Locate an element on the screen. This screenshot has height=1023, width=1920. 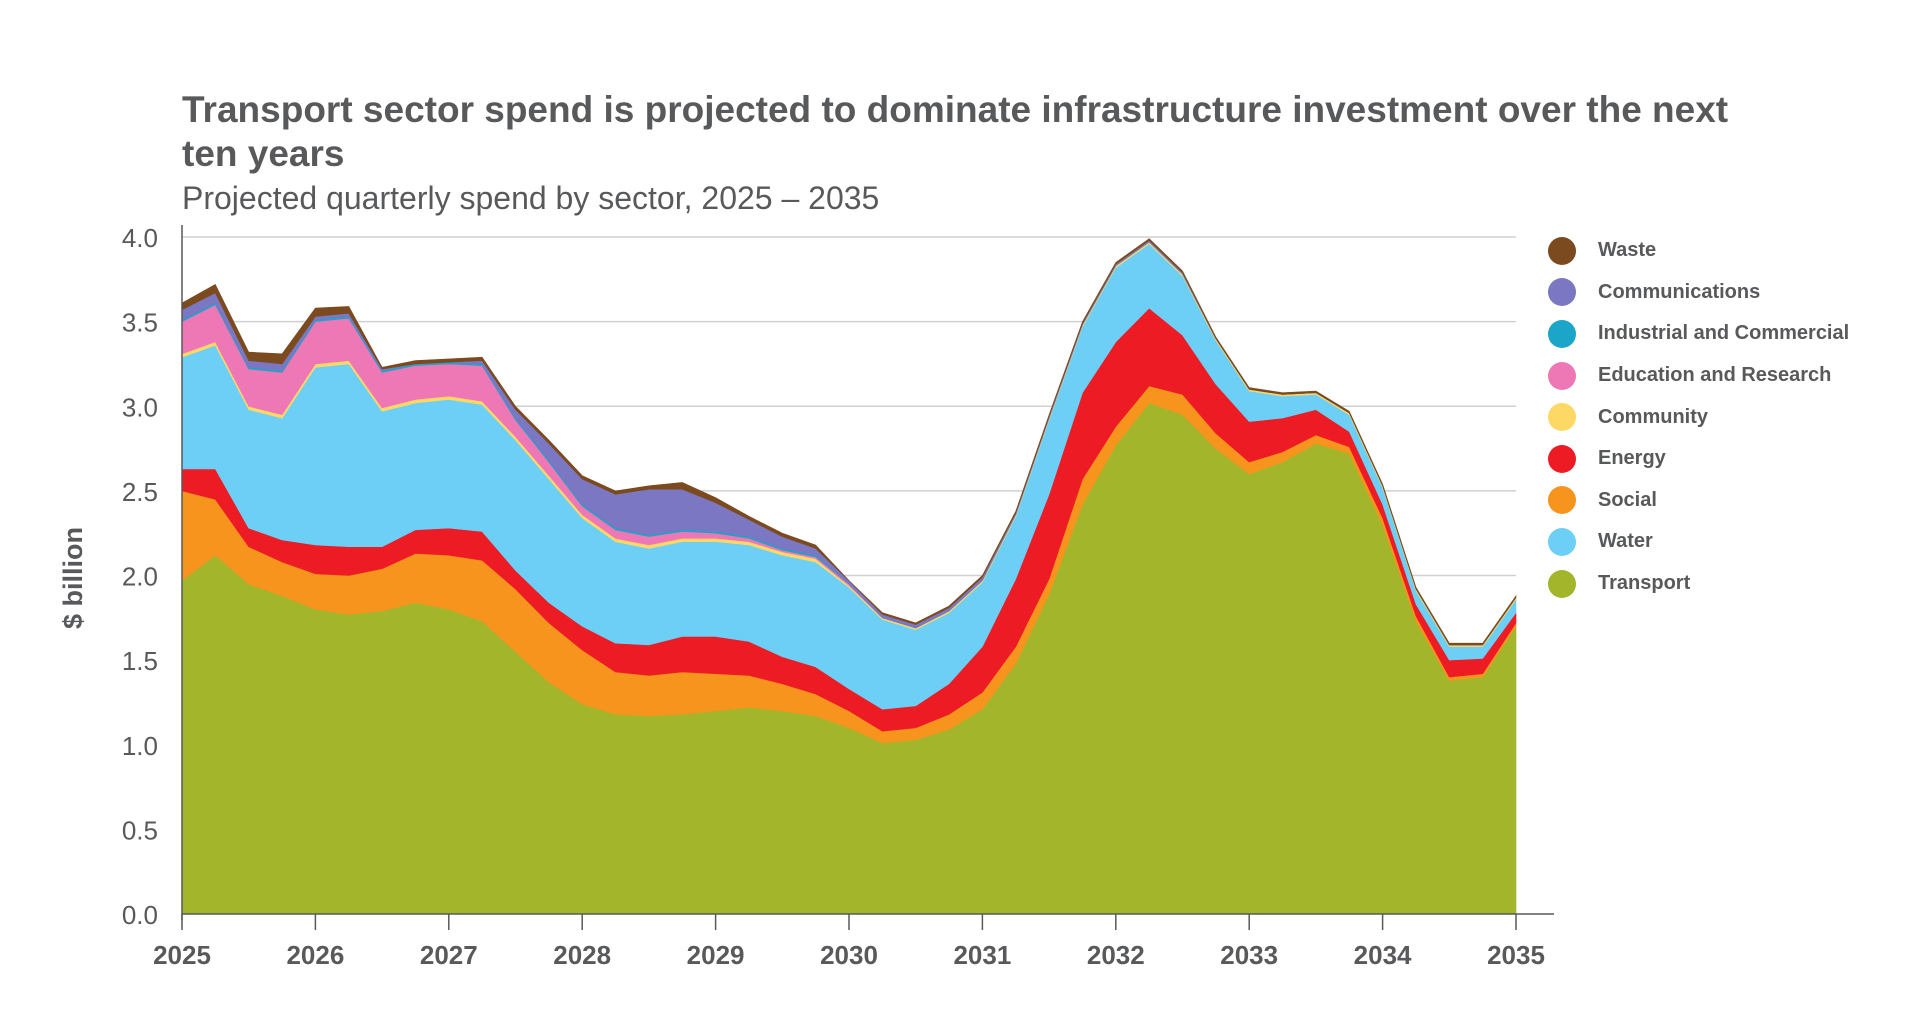
y-tick-label: 0.5 is located at coordinates (140, 830).